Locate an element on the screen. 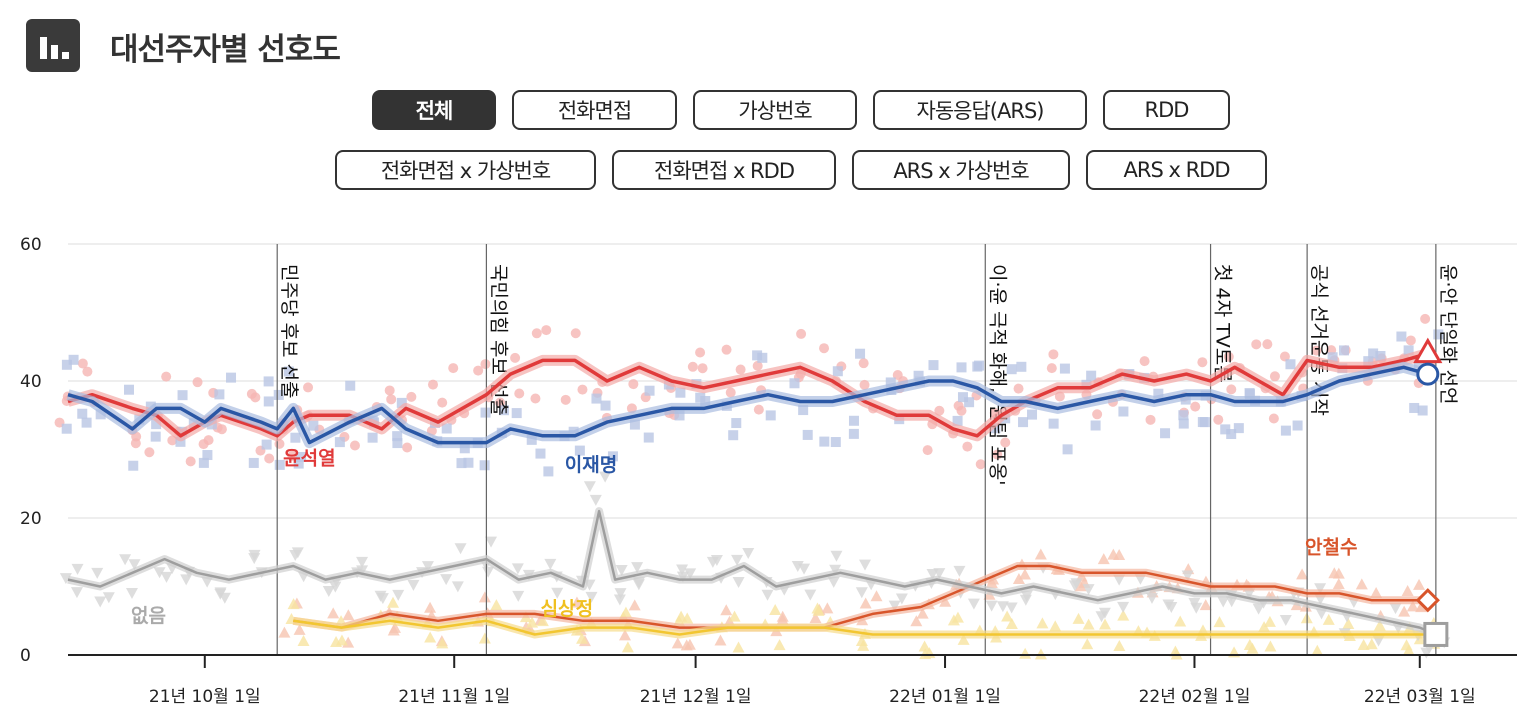 The image size is (1517, 723). tab-ars-x-virtual: ARS x 가상번호 is located at coordinates (961, 170).